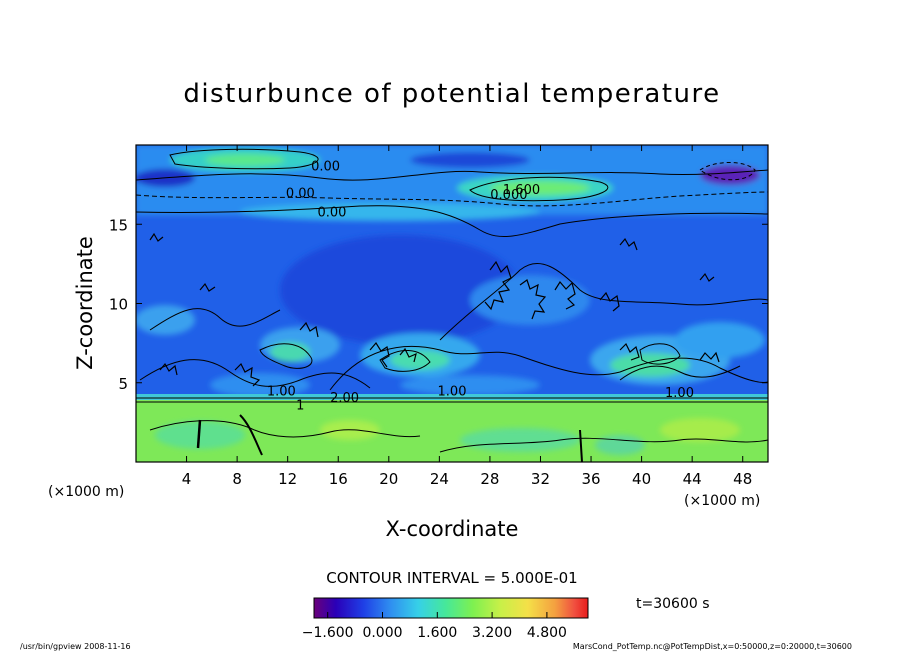 This screenshot has width=904, height=654. I want to click on contour-label-4: 1.600, so click(521, 190).